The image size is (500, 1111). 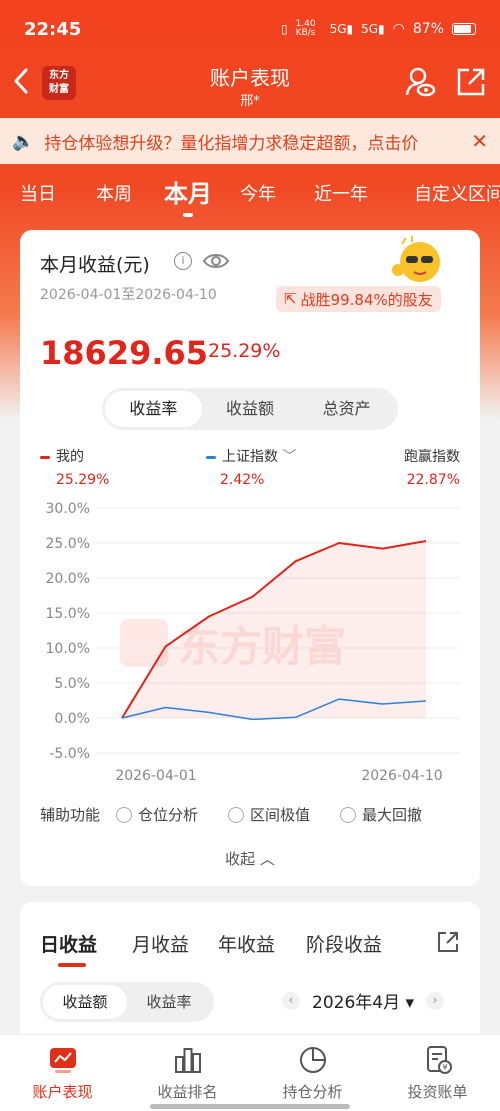 What do you see at coordinates (153, 409) in the screenshot?
I see `metric-tab-rate: 收益率` at bounding box center [153, 409].